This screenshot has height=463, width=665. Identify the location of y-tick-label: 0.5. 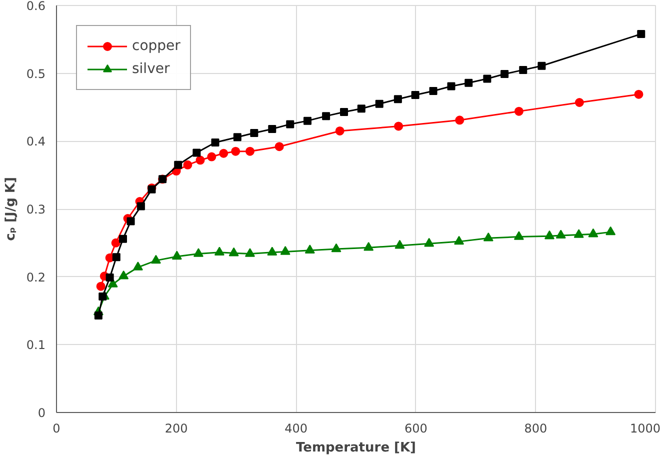
(36, 73).